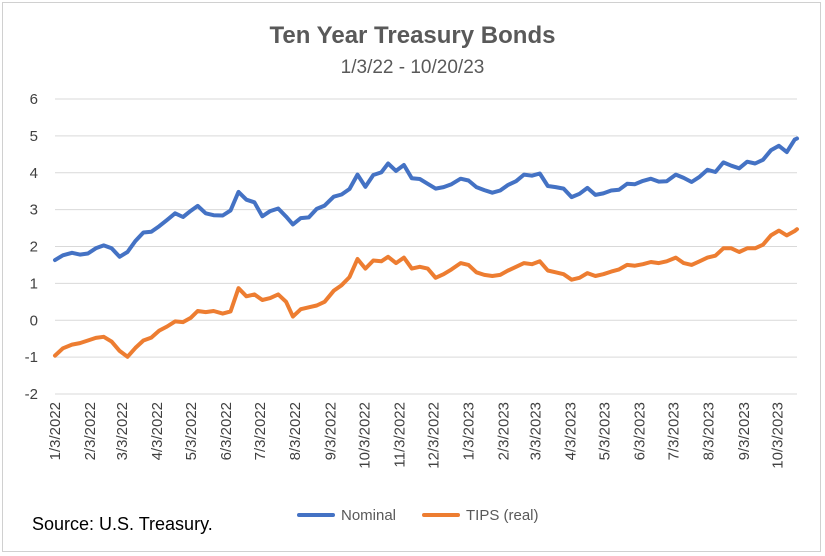 Image resolution: width=825 pixels, height=556 pixels. What do you see at coordinates (122, 431) in the screenshot?
I see `x-tick-label: 3/3/2022` at bounding box center [122, 431].